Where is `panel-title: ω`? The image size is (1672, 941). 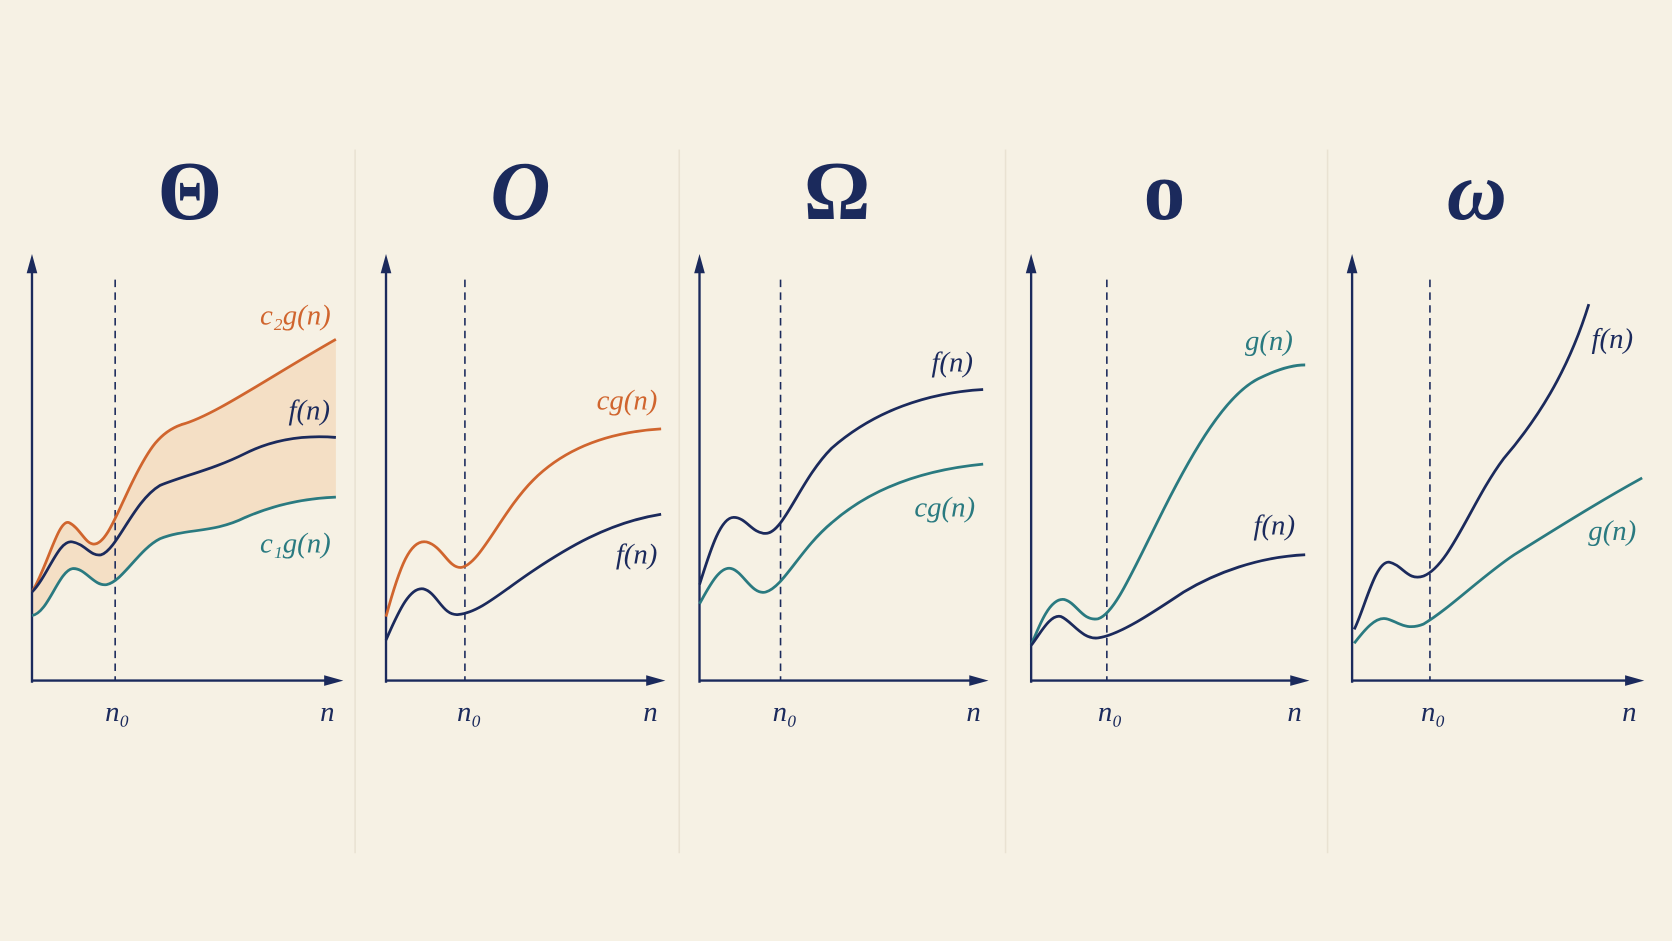 panel-title: ω is located at coordinates (1477, 191).